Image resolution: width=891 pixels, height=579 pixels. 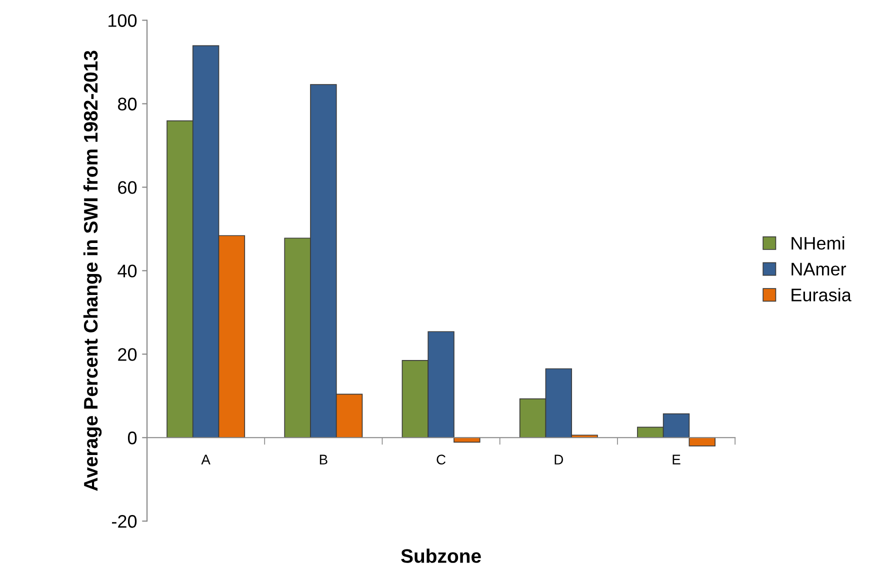 What do you see at coordinates (822, 295) in the screenshot?
I see `legend-label: Eurasia` at bounding box center [822, 295].